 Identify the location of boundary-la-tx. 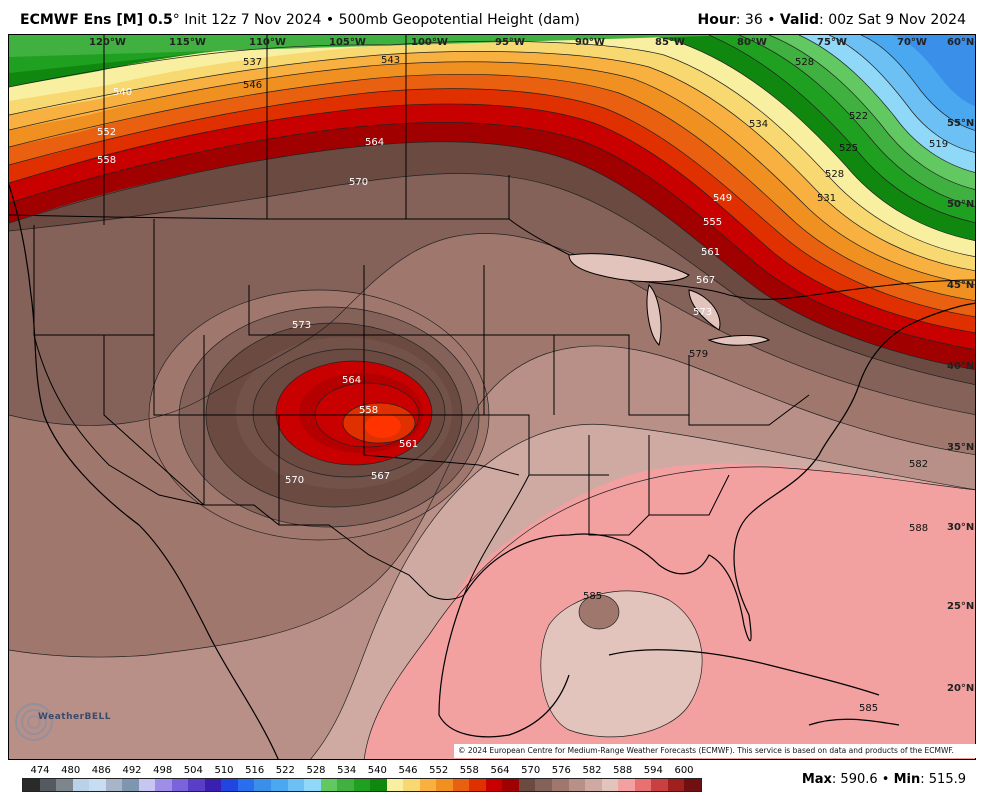
(496, 535).